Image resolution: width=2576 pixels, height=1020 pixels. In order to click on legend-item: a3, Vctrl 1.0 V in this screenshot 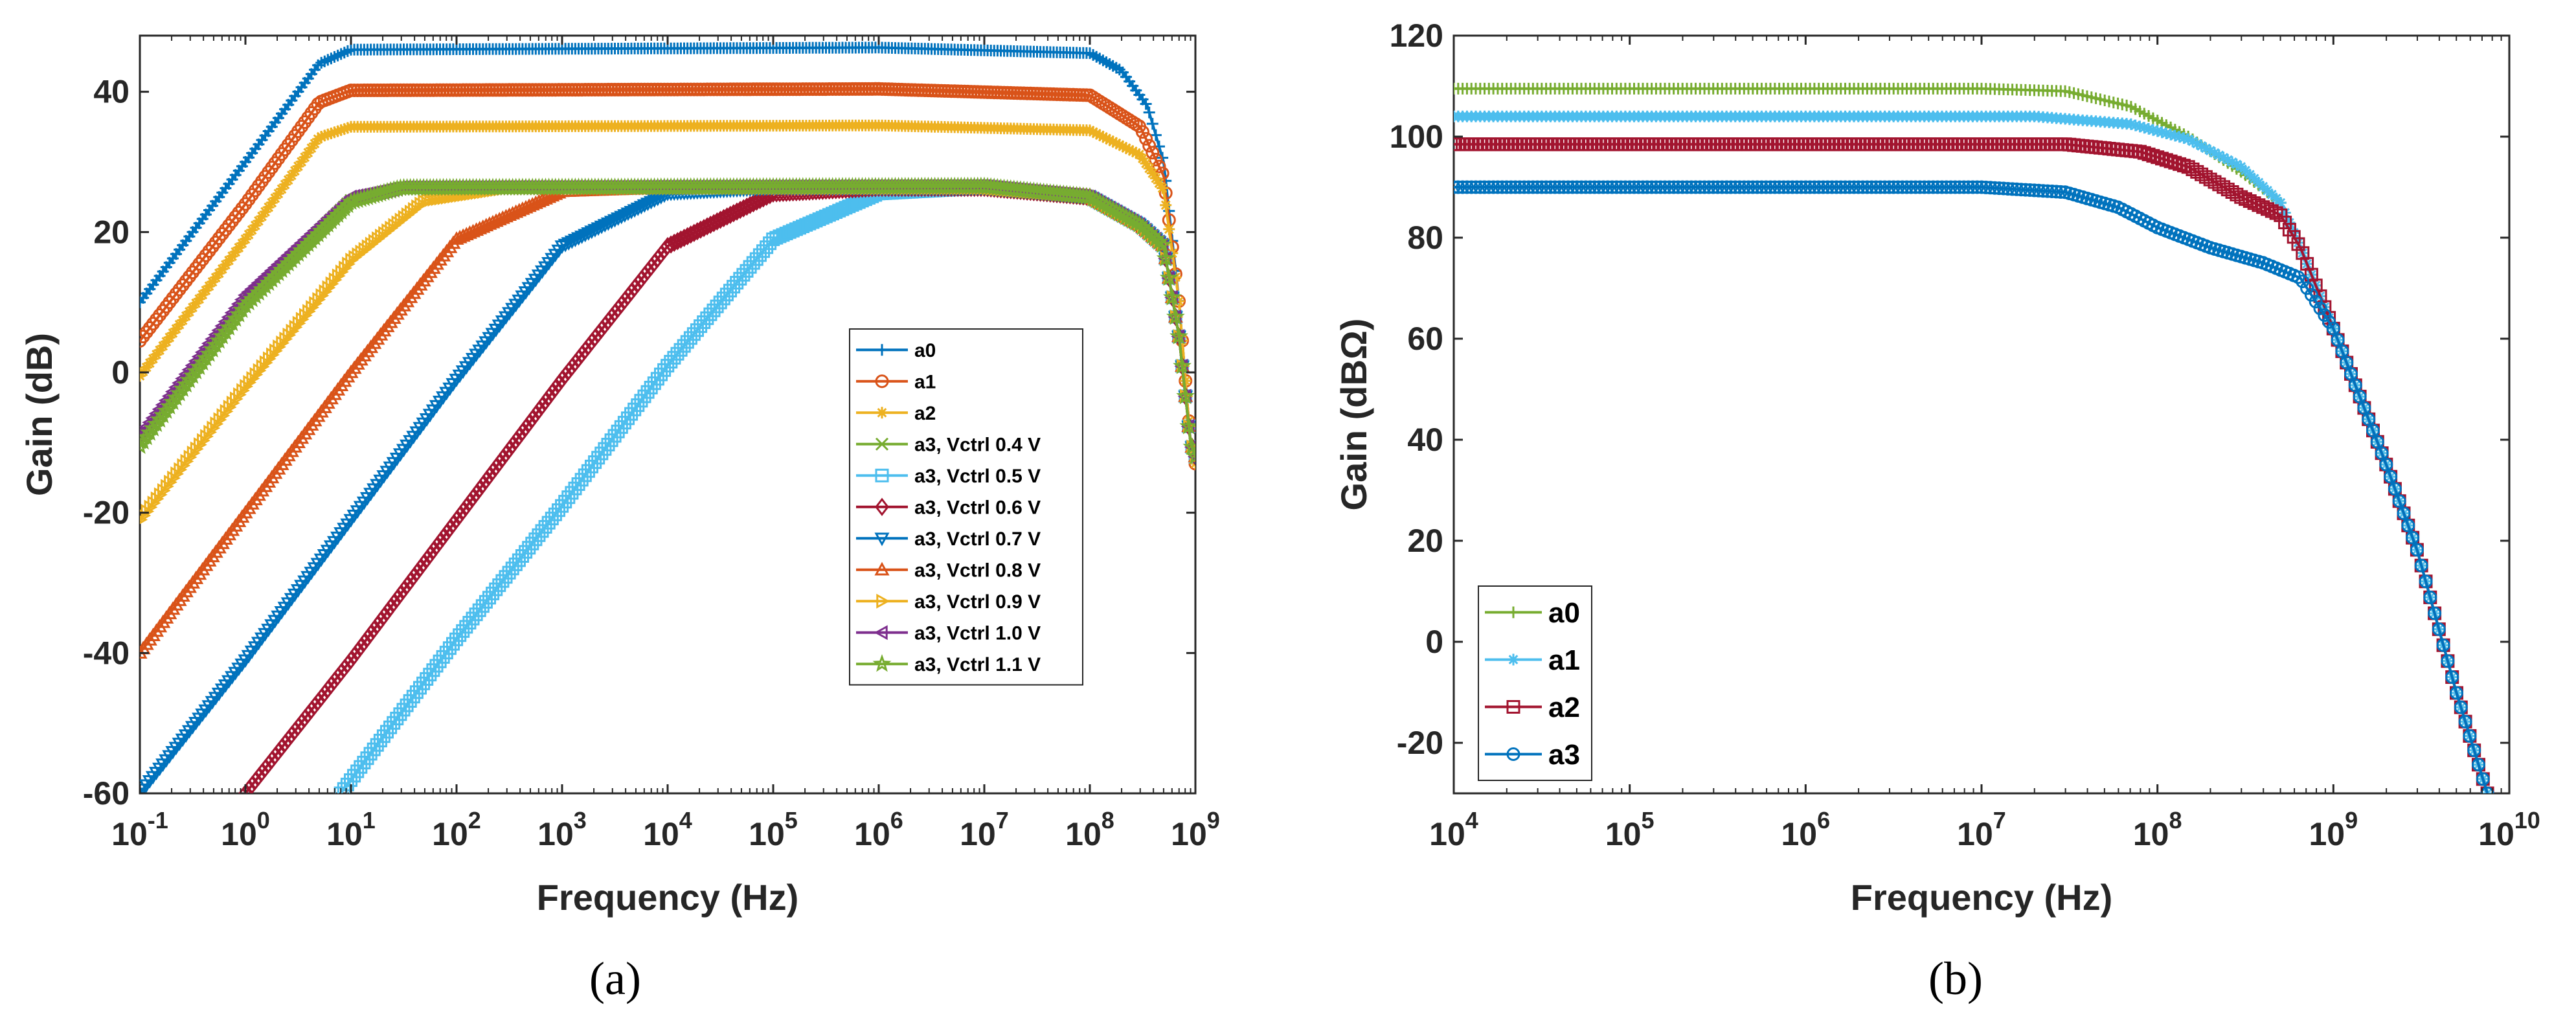, I will do `click(948, 633)`.